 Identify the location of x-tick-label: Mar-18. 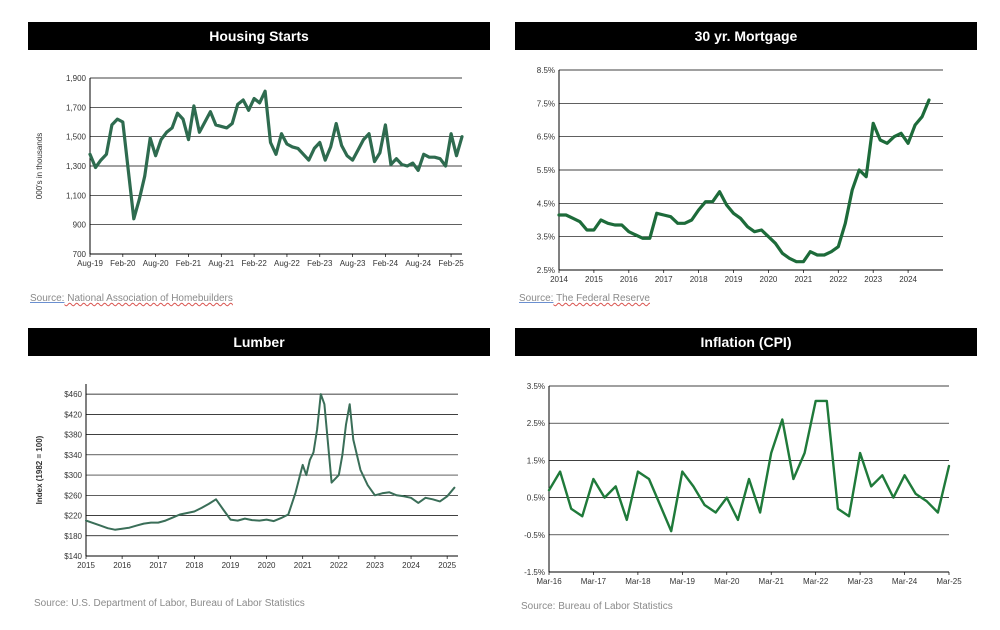
(638, 581).